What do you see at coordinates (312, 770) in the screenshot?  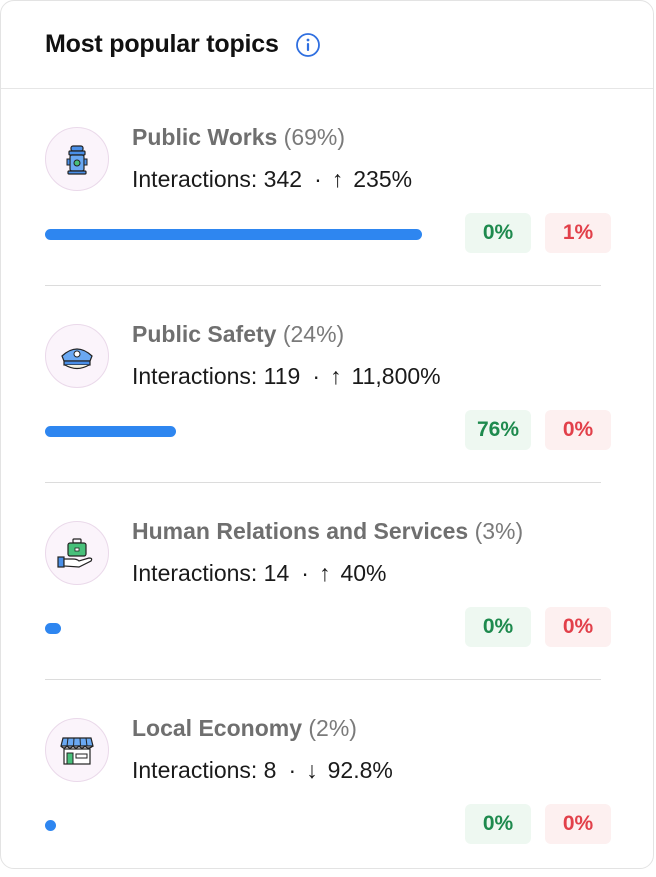 I see `trend-arrow-icon: ↓` at bounding box center [312, 770].